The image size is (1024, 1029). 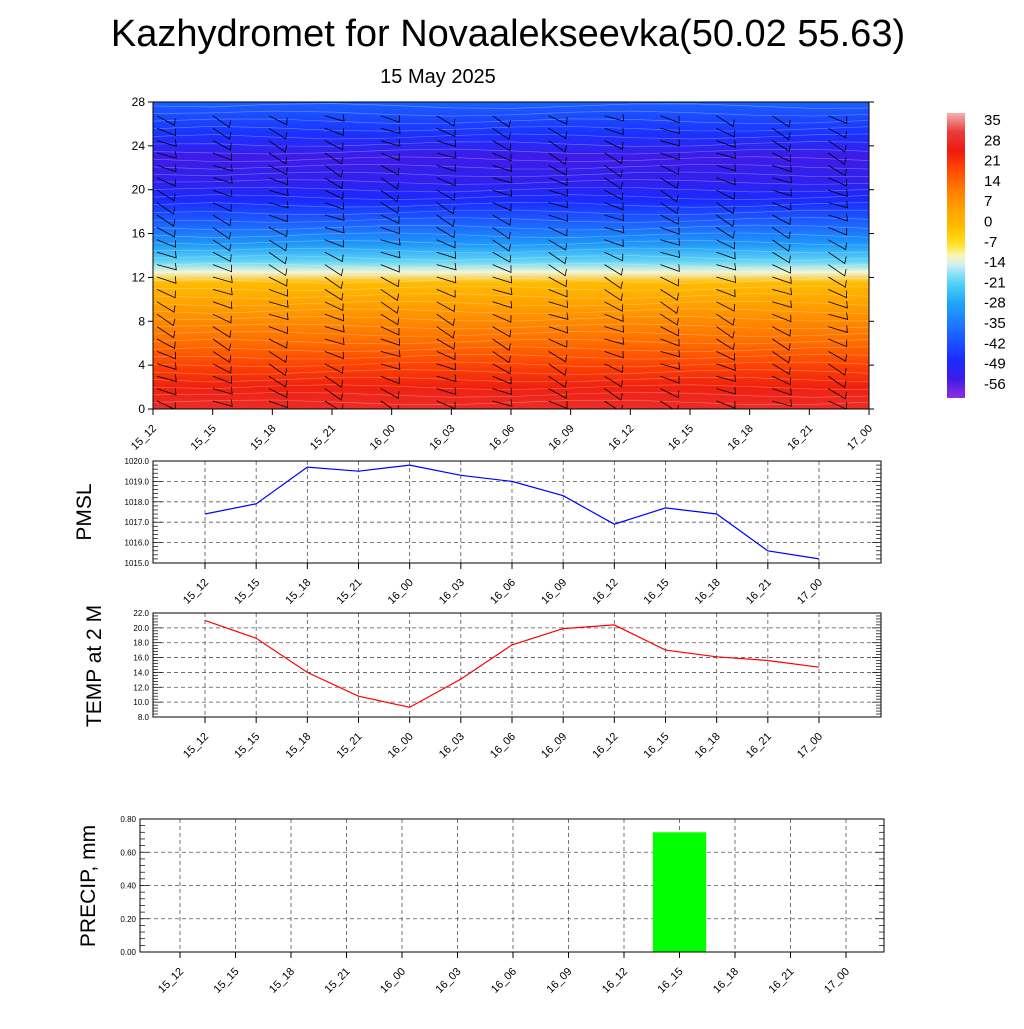 I want to click on pmsl-x-tick-label: 16_21, so click(x=759, y=592).